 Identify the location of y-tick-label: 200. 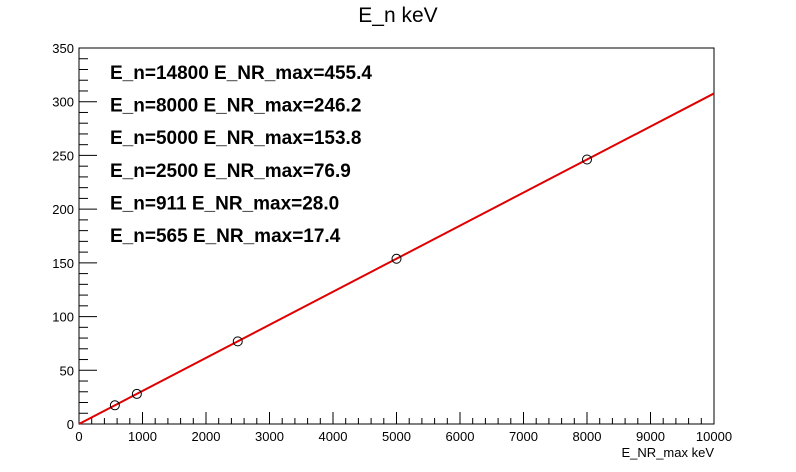
(63, 209).